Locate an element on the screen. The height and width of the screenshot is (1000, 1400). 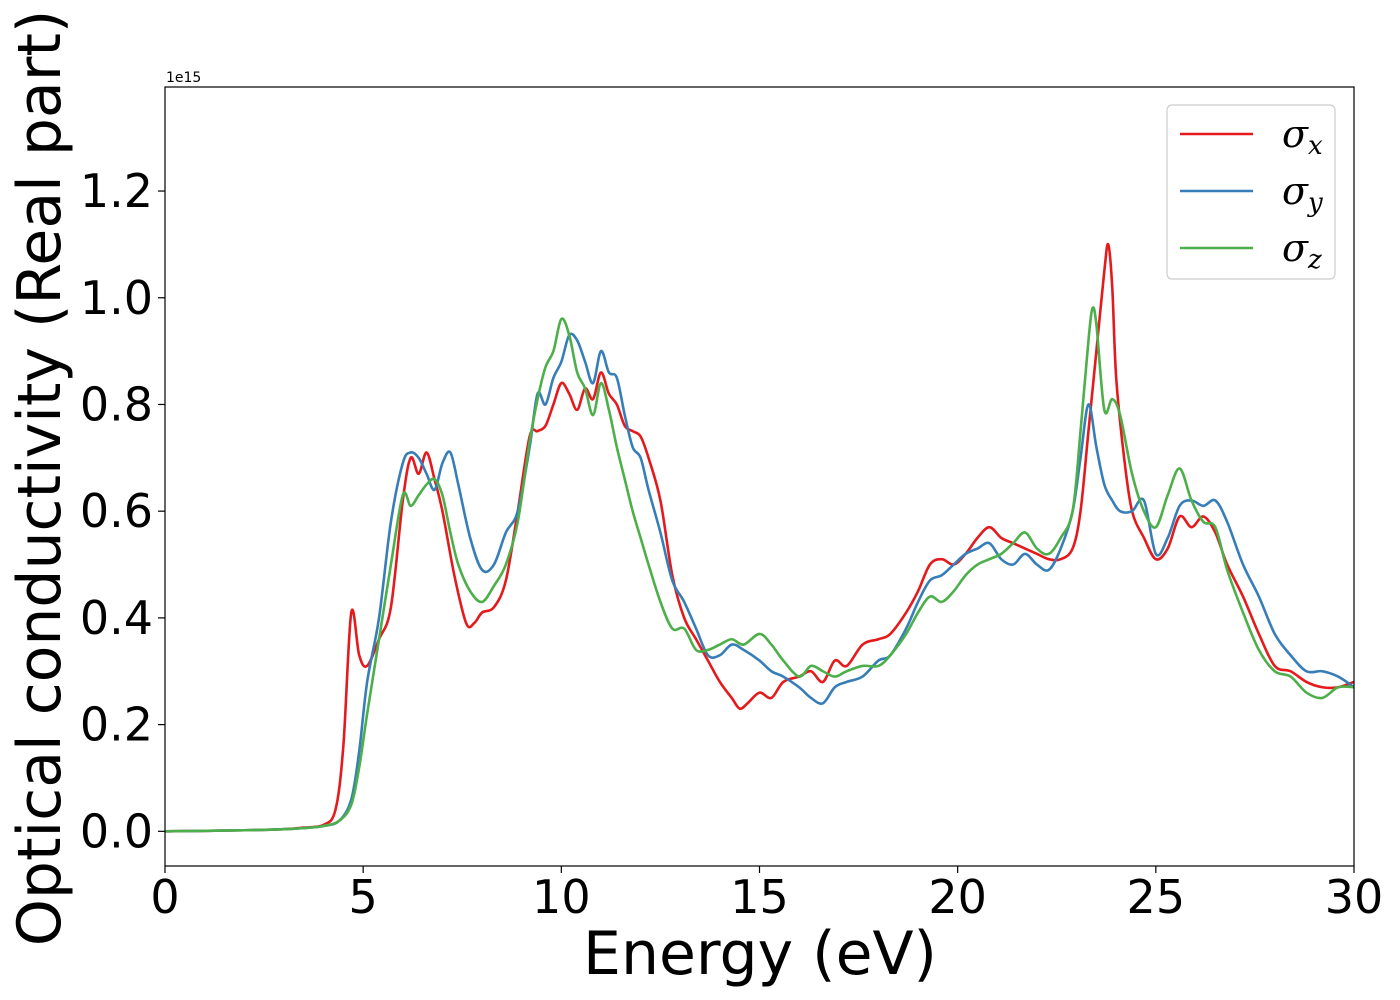
y-tick-label: 1.0 is located at coordinates (116, 298).